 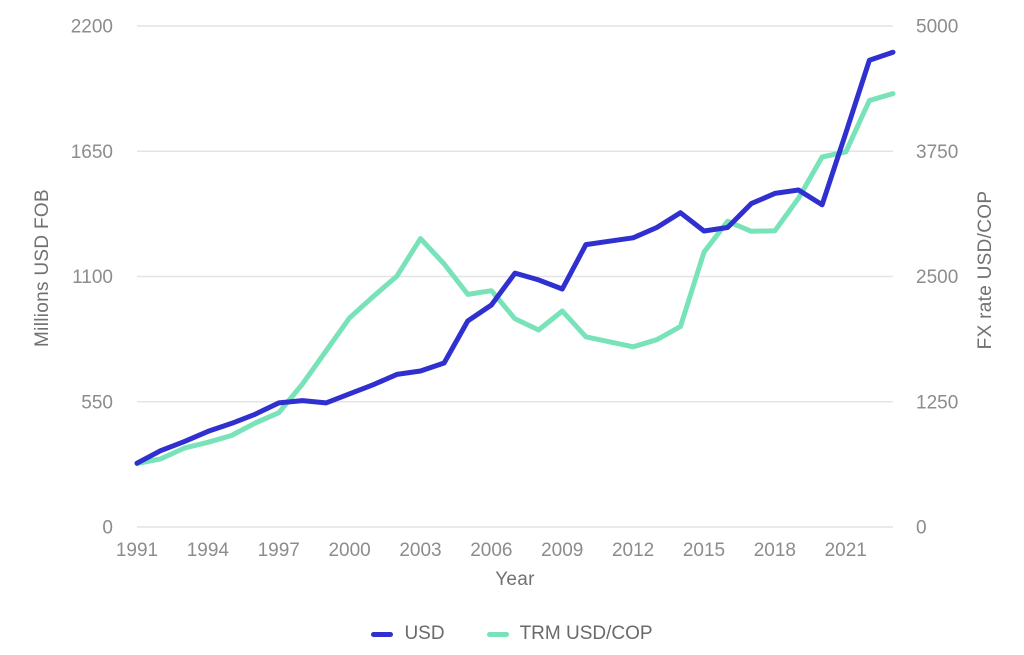 I want to click on right-tick-label: 1250, so click(x=937, y=402).